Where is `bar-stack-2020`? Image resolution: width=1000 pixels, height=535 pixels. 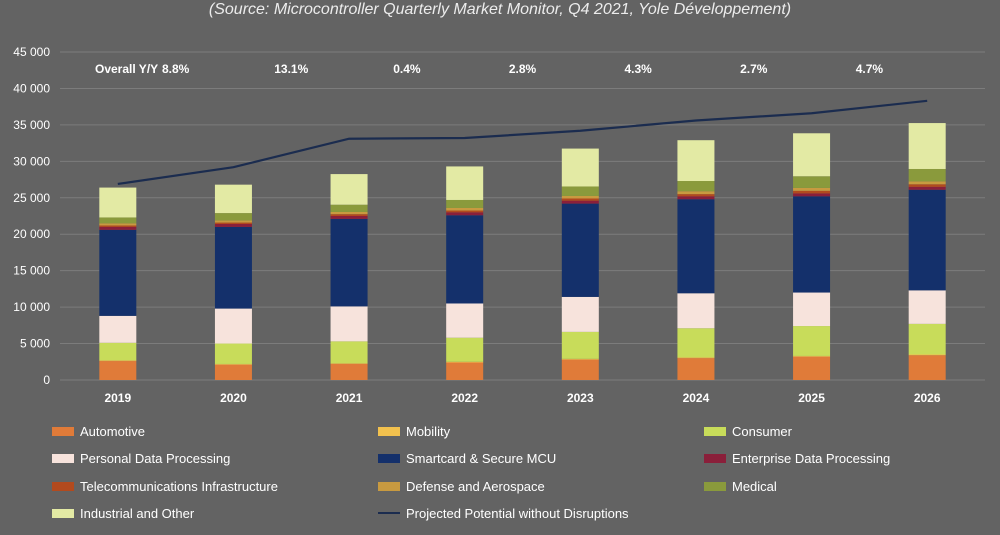 bar-stack-2020 is located at coordinates (233, 282).